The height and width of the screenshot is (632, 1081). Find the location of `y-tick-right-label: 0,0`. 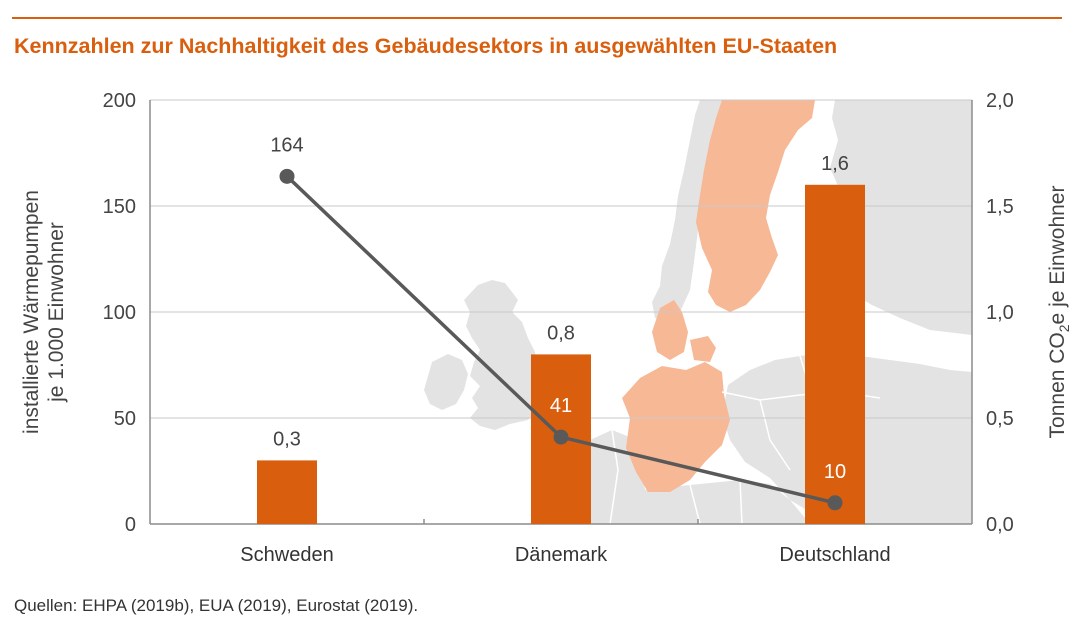

y-tick-right-label: 0,0 is located at coordinates (1000, 525).